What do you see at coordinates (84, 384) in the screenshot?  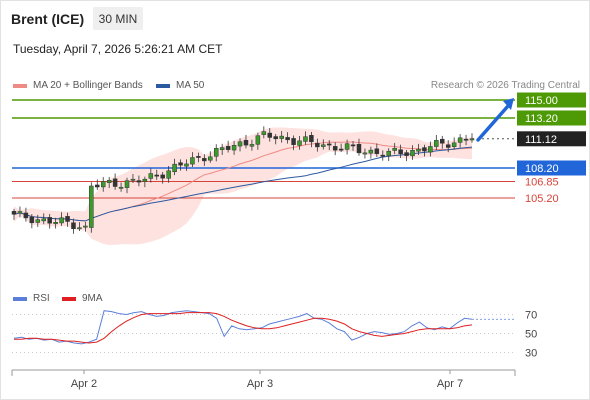 I see `time-tick-label: Apr 2` at bounding box center [84, 384].